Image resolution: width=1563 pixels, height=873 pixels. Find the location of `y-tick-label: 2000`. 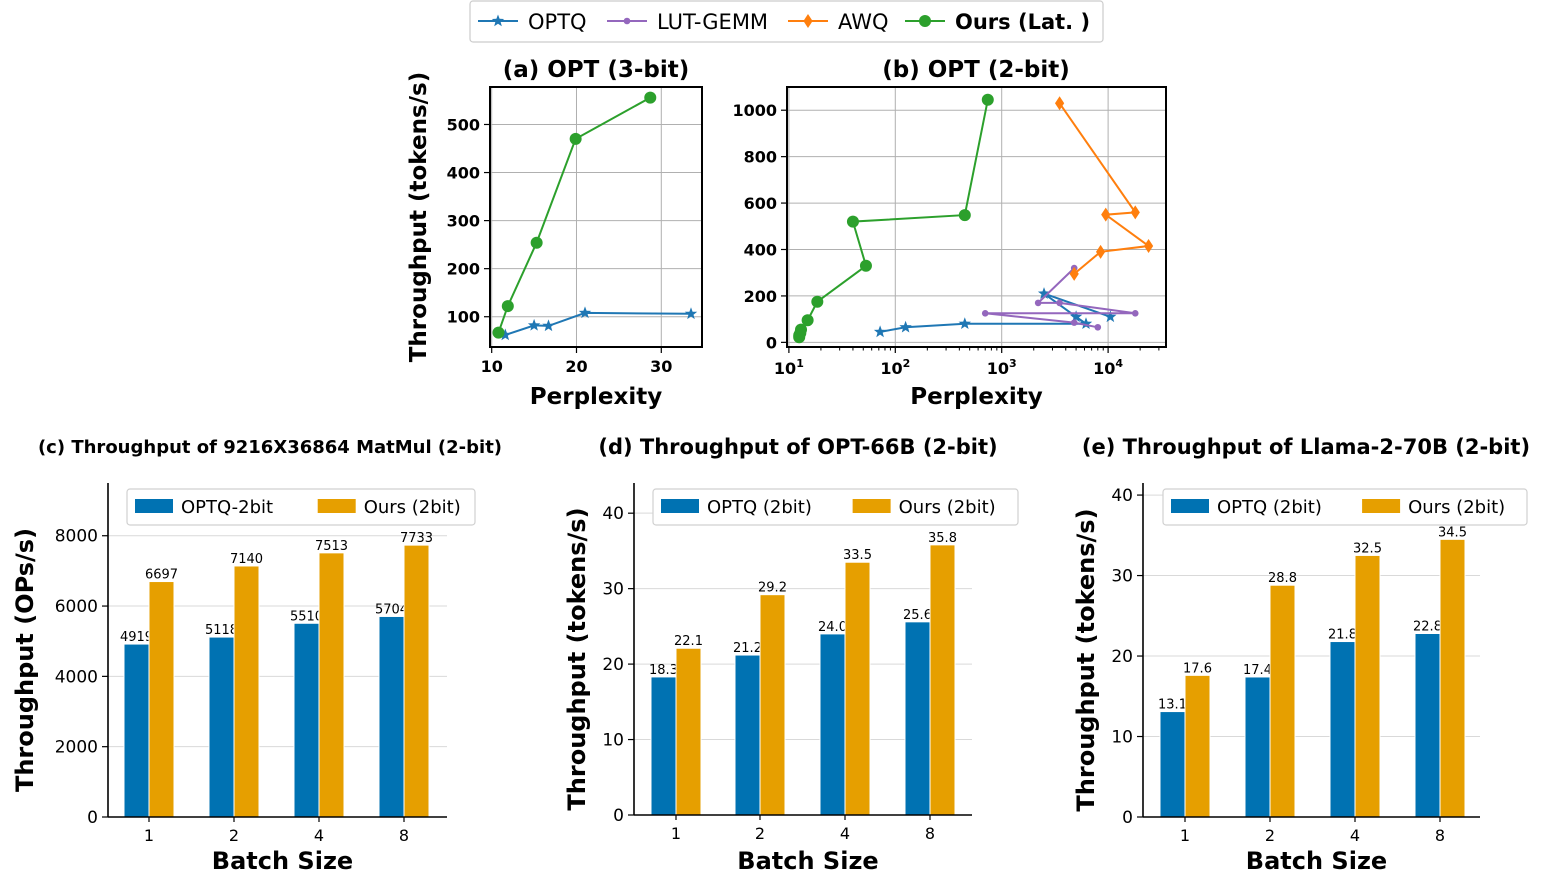

y-tick-label: 2000 is located at coordinates (76, 748).